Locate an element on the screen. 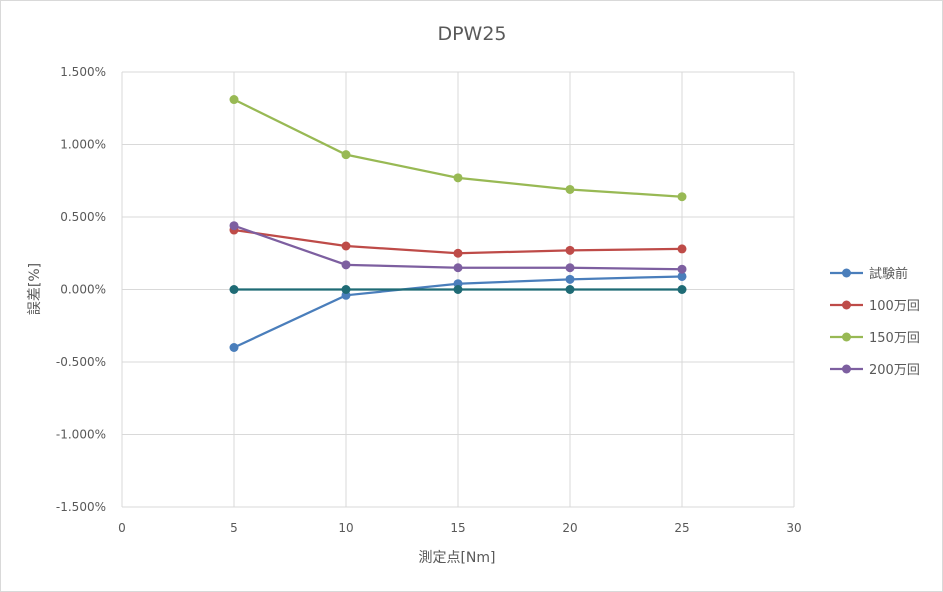 This screenshot has width=943, height=592. x-tick-label: 30 is located at coordinates (793, 528).